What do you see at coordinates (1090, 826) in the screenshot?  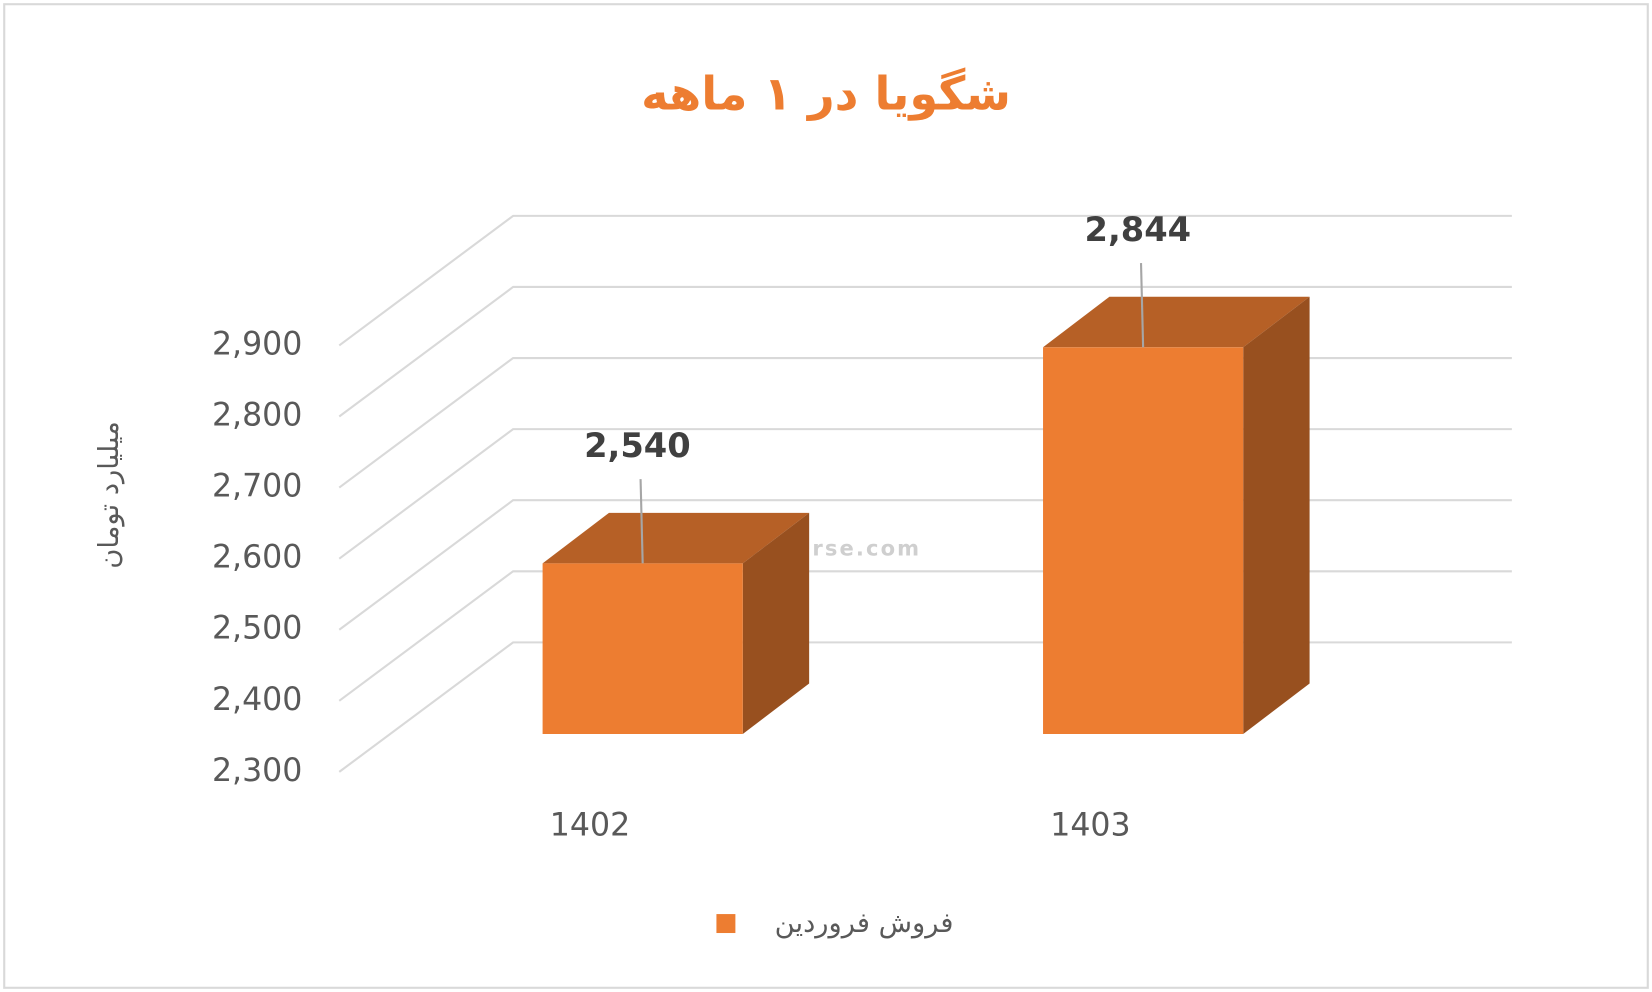 I see `x-tick-label: 1403` at bounding box center [1090, 826].